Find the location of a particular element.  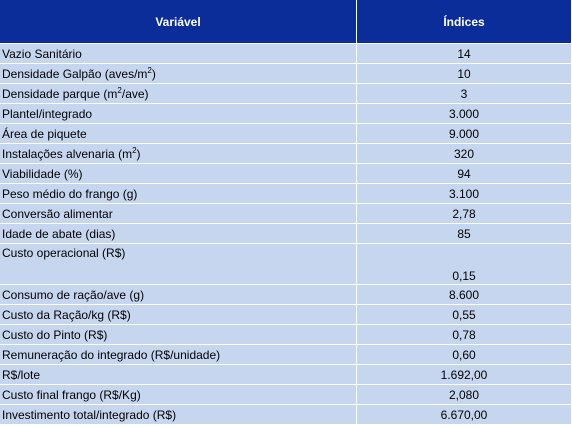

variable-name: Custo final frango (R$/Kg) is located at coordinates (178, 395).